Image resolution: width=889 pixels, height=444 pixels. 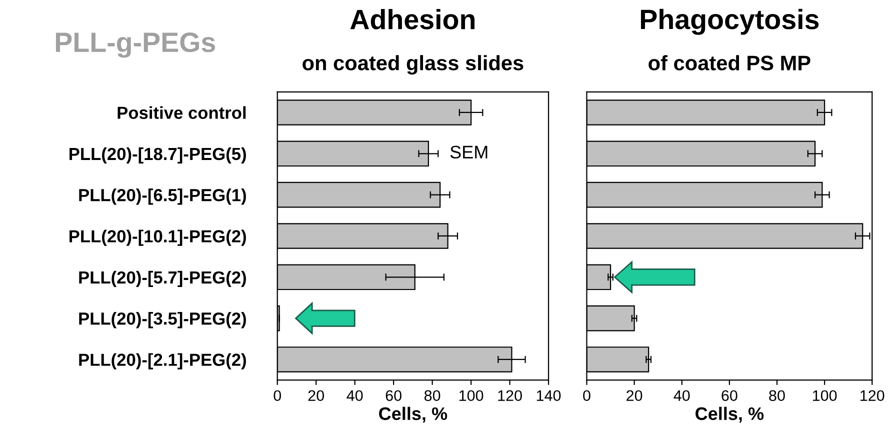 What do you see at coordinates (136, 45) in the screenshot?
I see `text: PLL-g-PEGs` at bounding box center [136, 45].